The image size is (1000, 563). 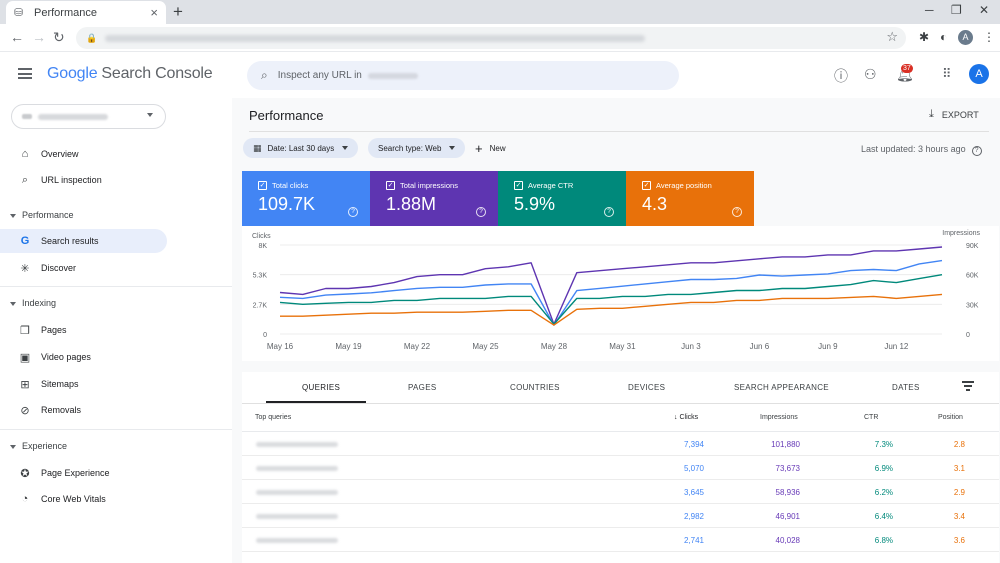 I want to click on new-tab-icon: +, so click(x=178, y=11).